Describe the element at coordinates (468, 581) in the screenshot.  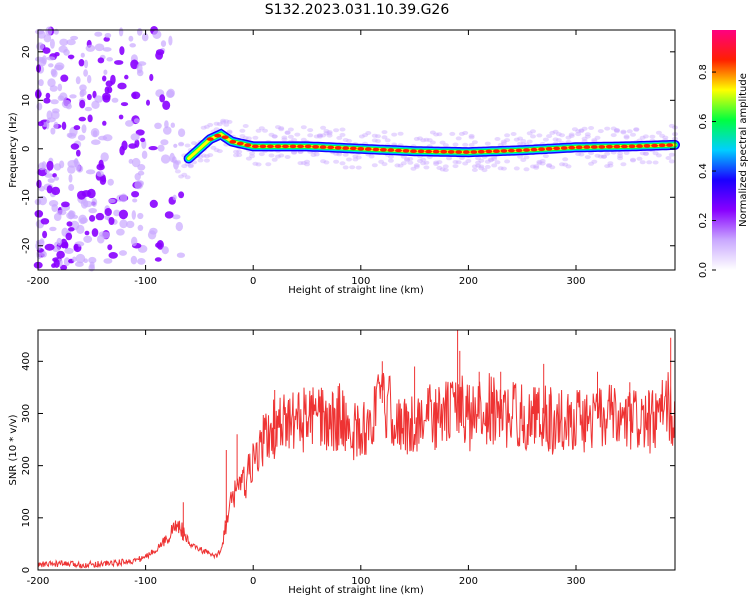
I see `x-tick-label: 200` at that location.